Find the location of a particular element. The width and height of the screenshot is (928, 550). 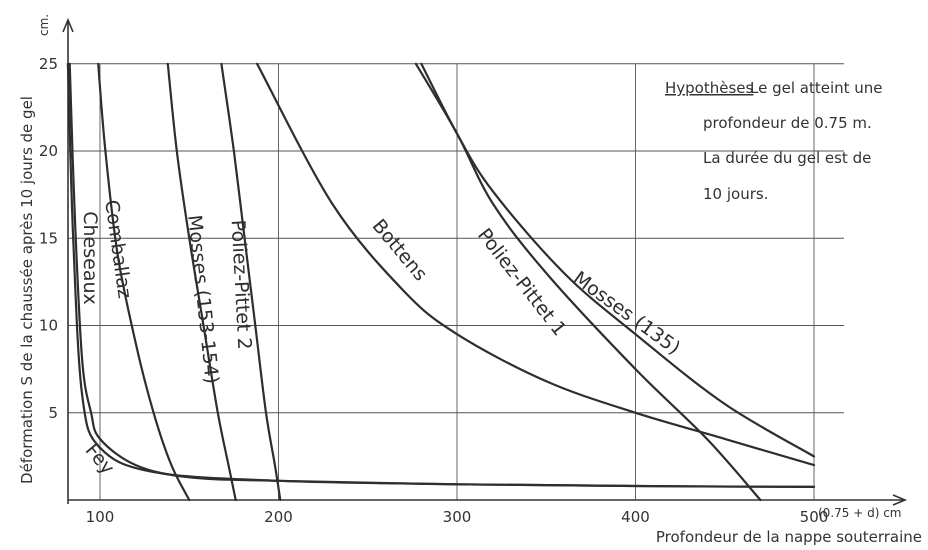

series-label-mosses-153-154: Mosses (153-154) is located at coordinates (203, 299).